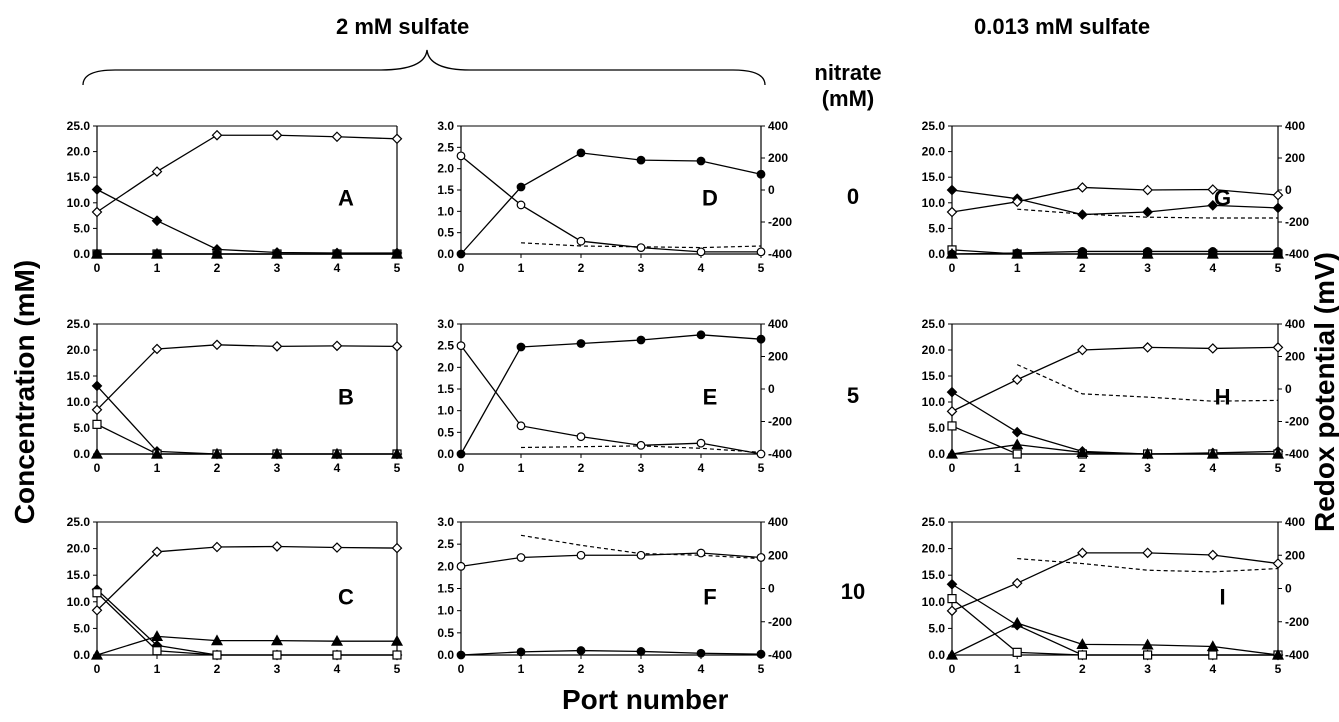 This screenshot has height=722, width=1339. Describe the element at coordinates (1082, 268) in the screenshot. I see `panel-g-xtick-label: 2` at that location.